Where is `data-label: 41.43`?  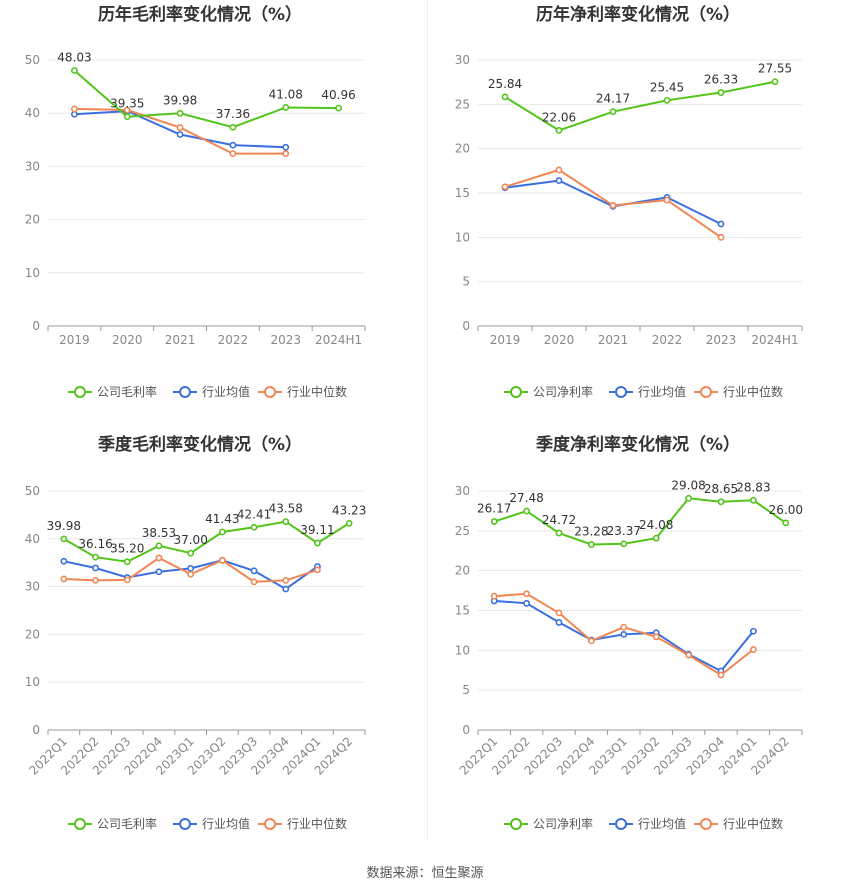
data-label: 41.43 is located at coordinates (222, 519).